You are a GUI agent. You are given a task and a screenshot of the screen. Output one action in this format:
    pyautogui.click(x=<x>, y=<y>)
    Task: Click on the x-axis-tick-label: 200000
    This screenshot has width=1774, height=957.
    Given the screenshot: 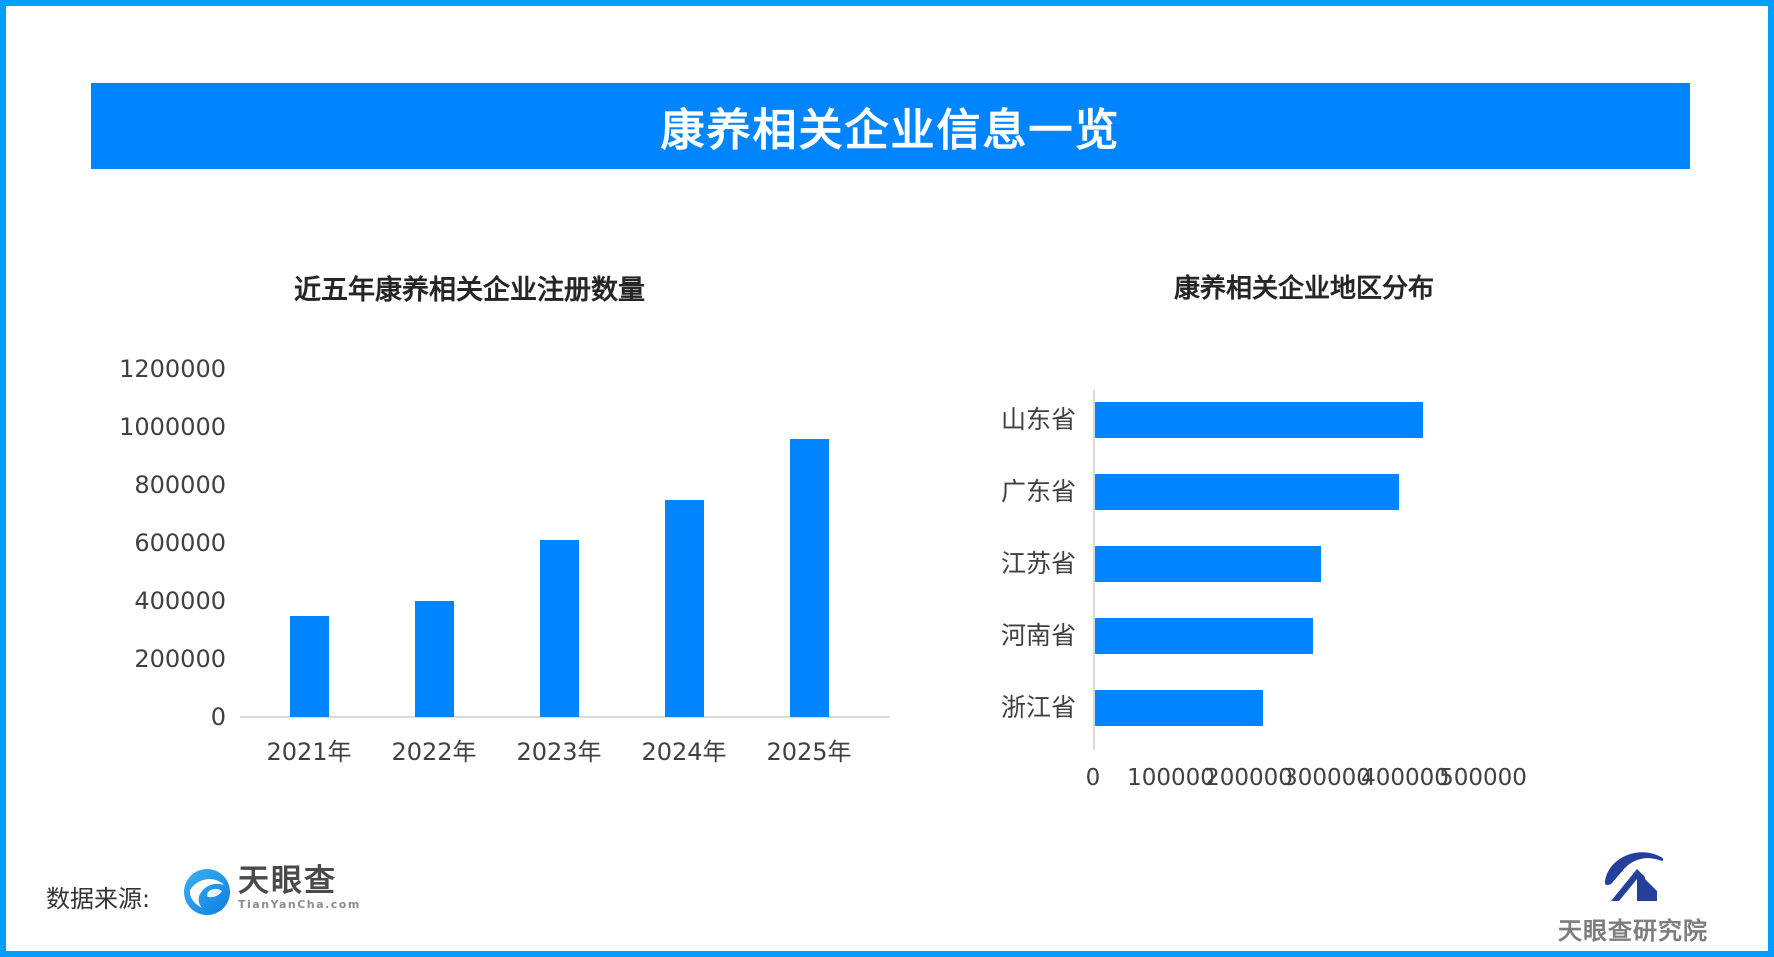 What is the action you would take?
    pyautogui.click(x=1249, y=778)
    